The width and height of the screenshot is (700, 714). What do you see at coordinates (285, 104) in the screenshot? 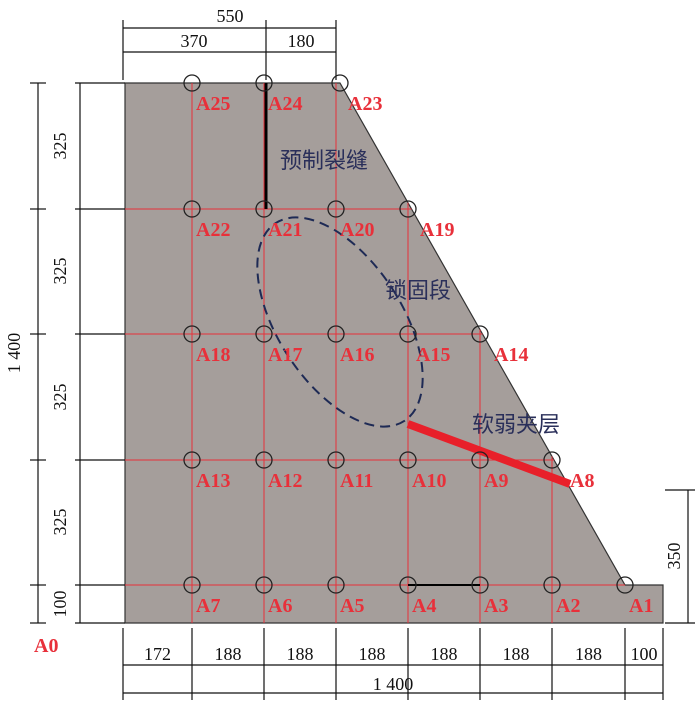
I see `node-label: A24` at bounding box center [285, 104].